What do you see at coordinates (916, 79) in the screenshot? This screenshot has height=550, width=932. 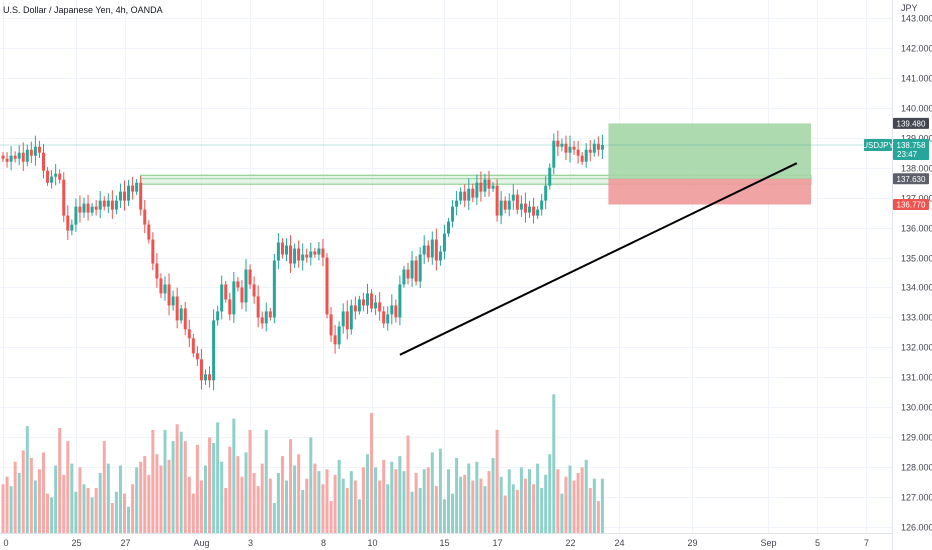 I see `y-tick-label: 141.000` at bounding box center [916, 79].